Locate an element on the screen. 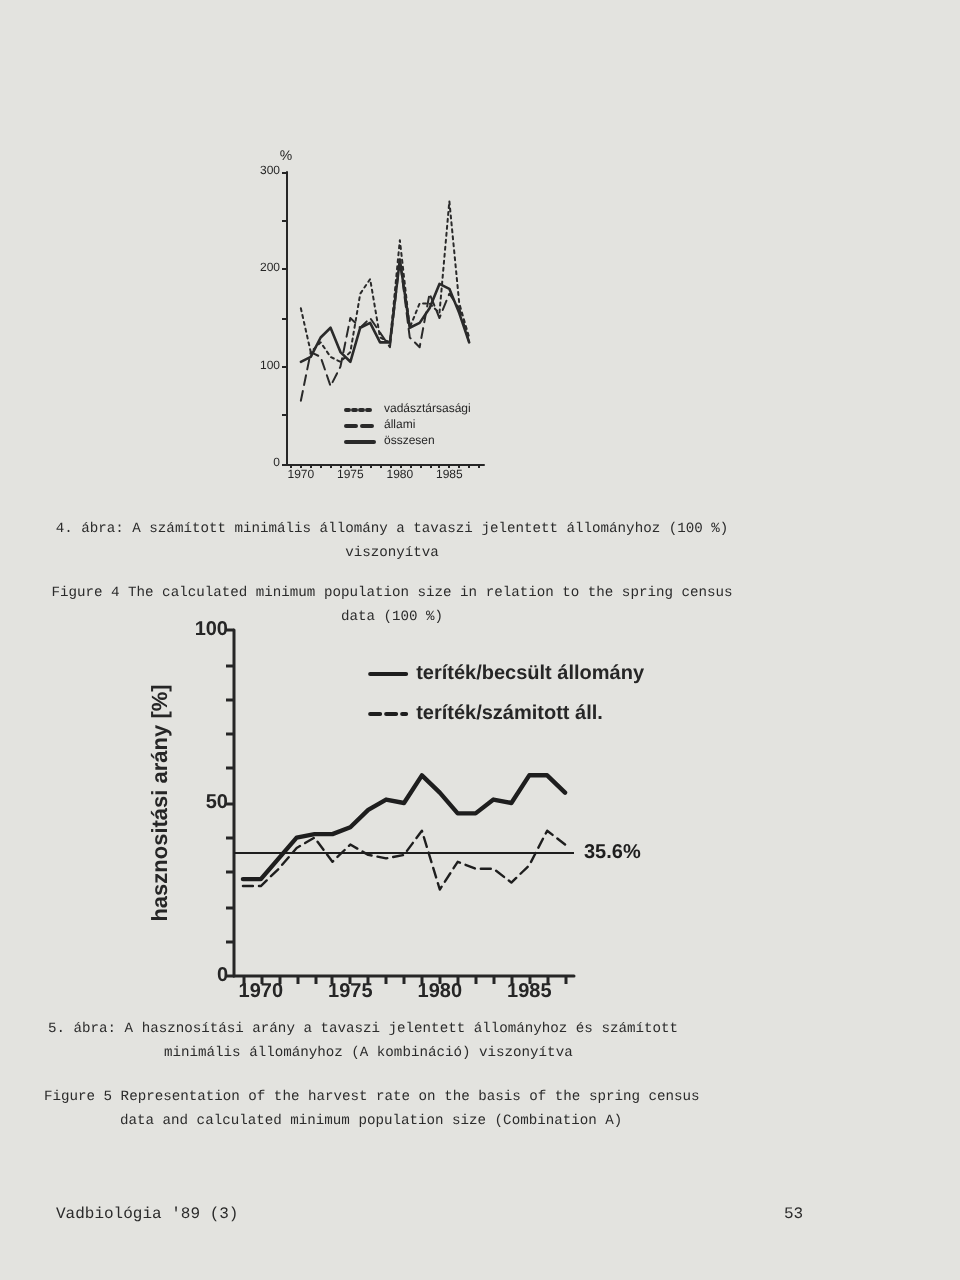  legend-label: teríték/számitott áll. is located at coordinates (510, 714).